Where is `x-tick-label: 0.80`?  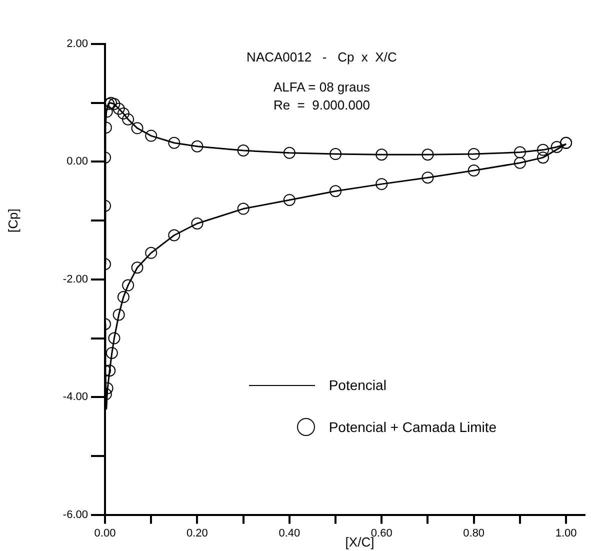
x-tick-label: 0.80 is located at coordinates (474, 533).